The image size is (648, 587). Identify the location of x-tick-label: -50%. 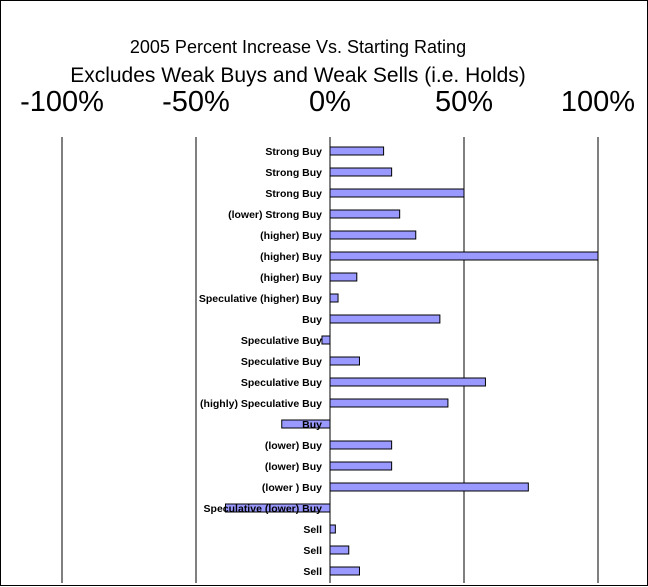
(196, 102).